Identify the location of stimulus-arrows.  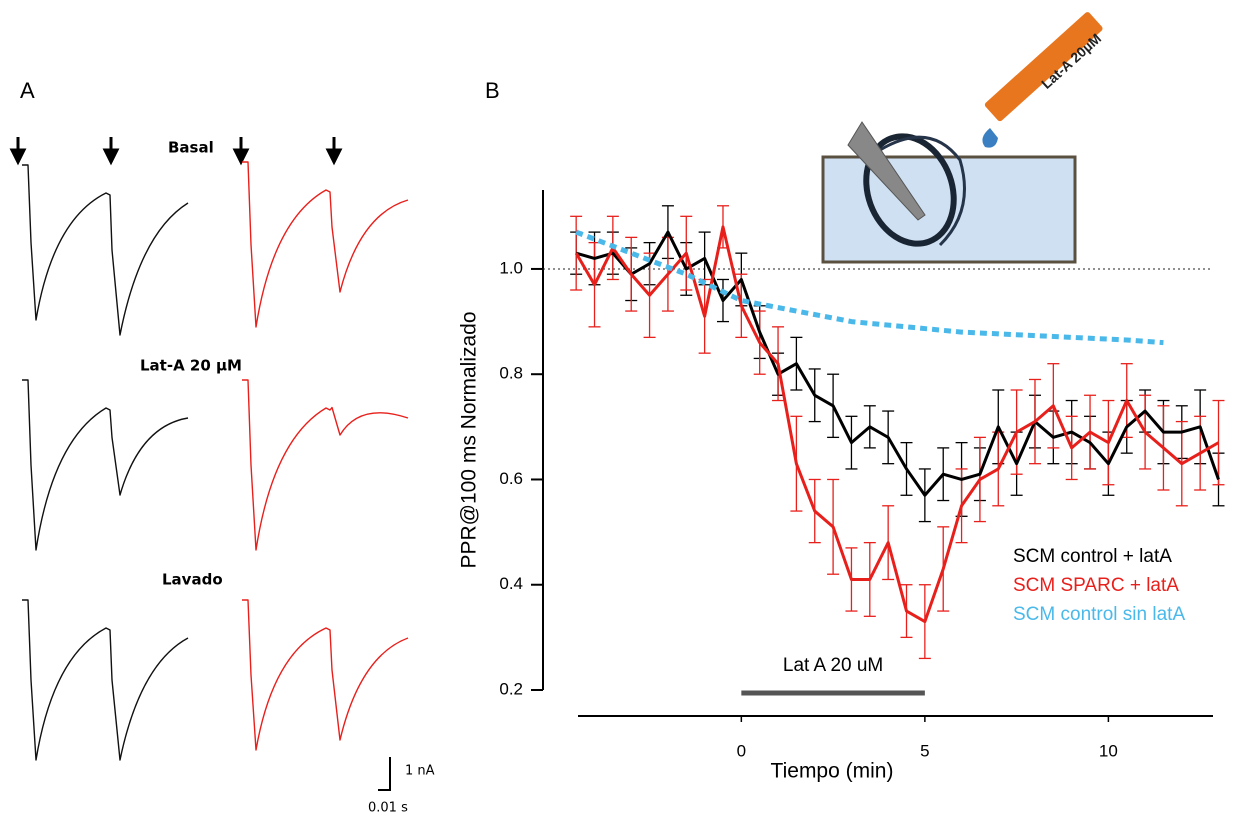
(176, 151).